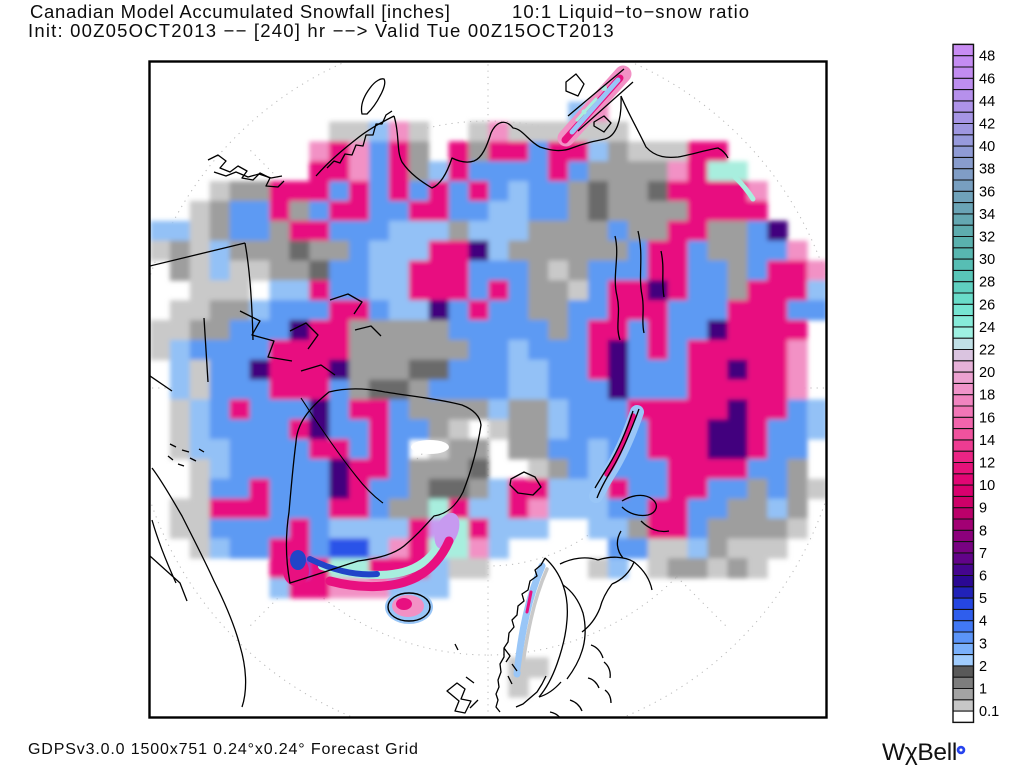 The width and height of the screenshot is (1024, 768). What do you see at coordinates (987, 192) in the screenshot?
I see `svg-text: 36` at bounding box center [987, 192].